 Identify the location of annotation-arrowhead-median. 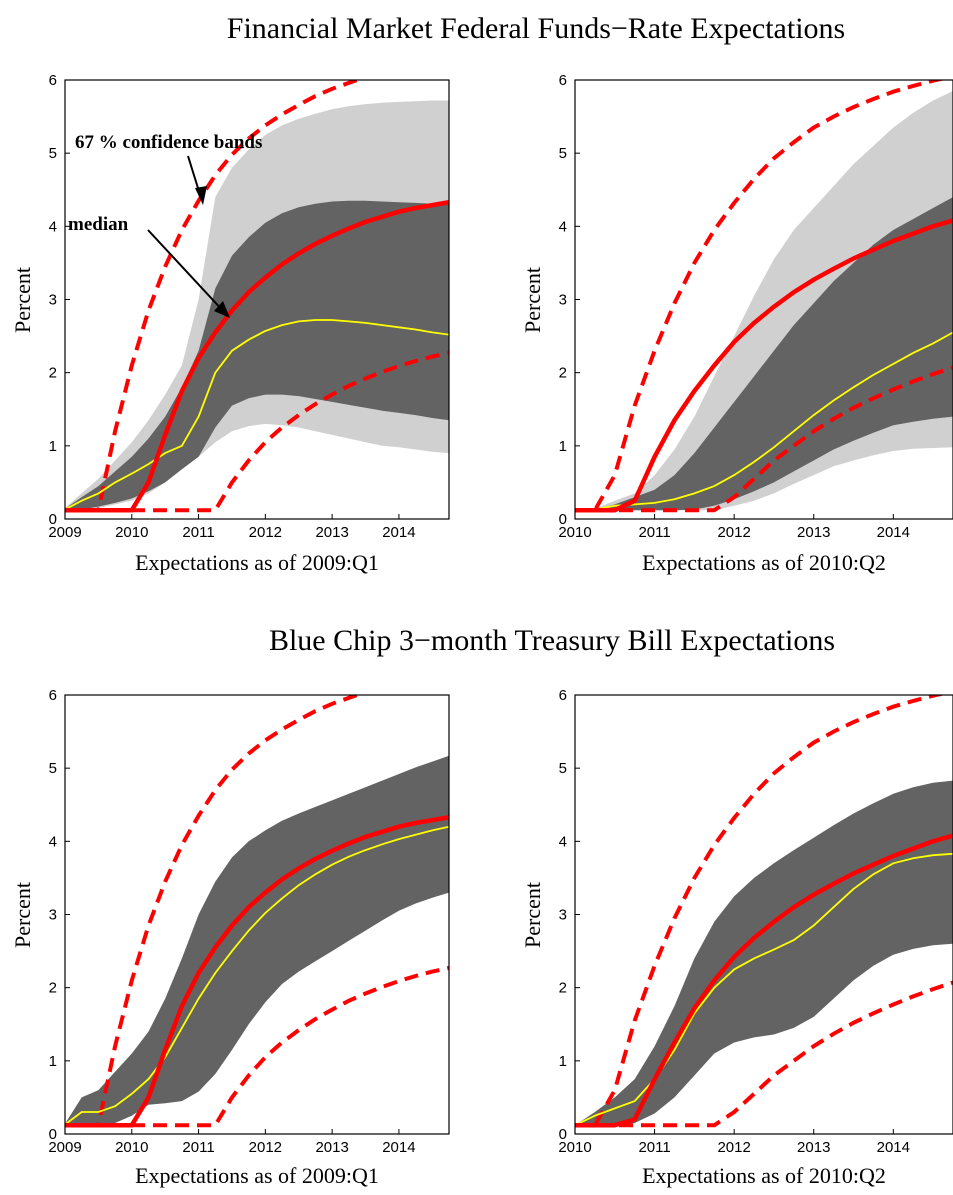
(222, 309).